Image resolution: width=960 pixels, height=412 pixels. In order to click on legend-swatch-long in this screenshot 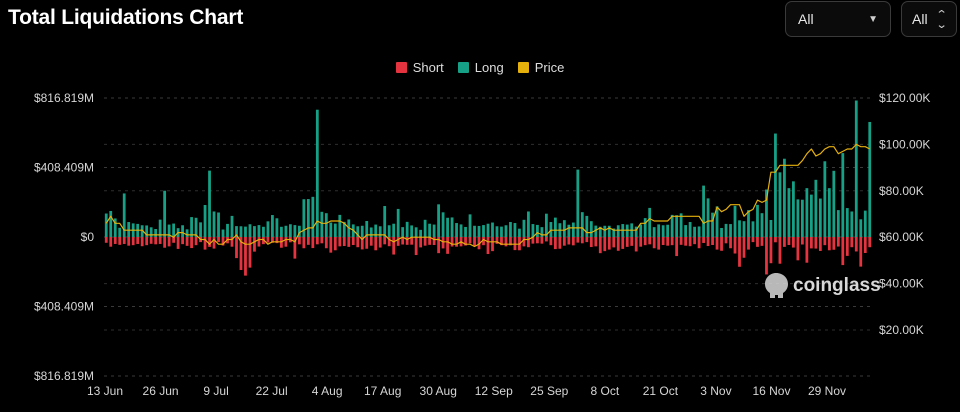, I will do `click(463, 67)`.